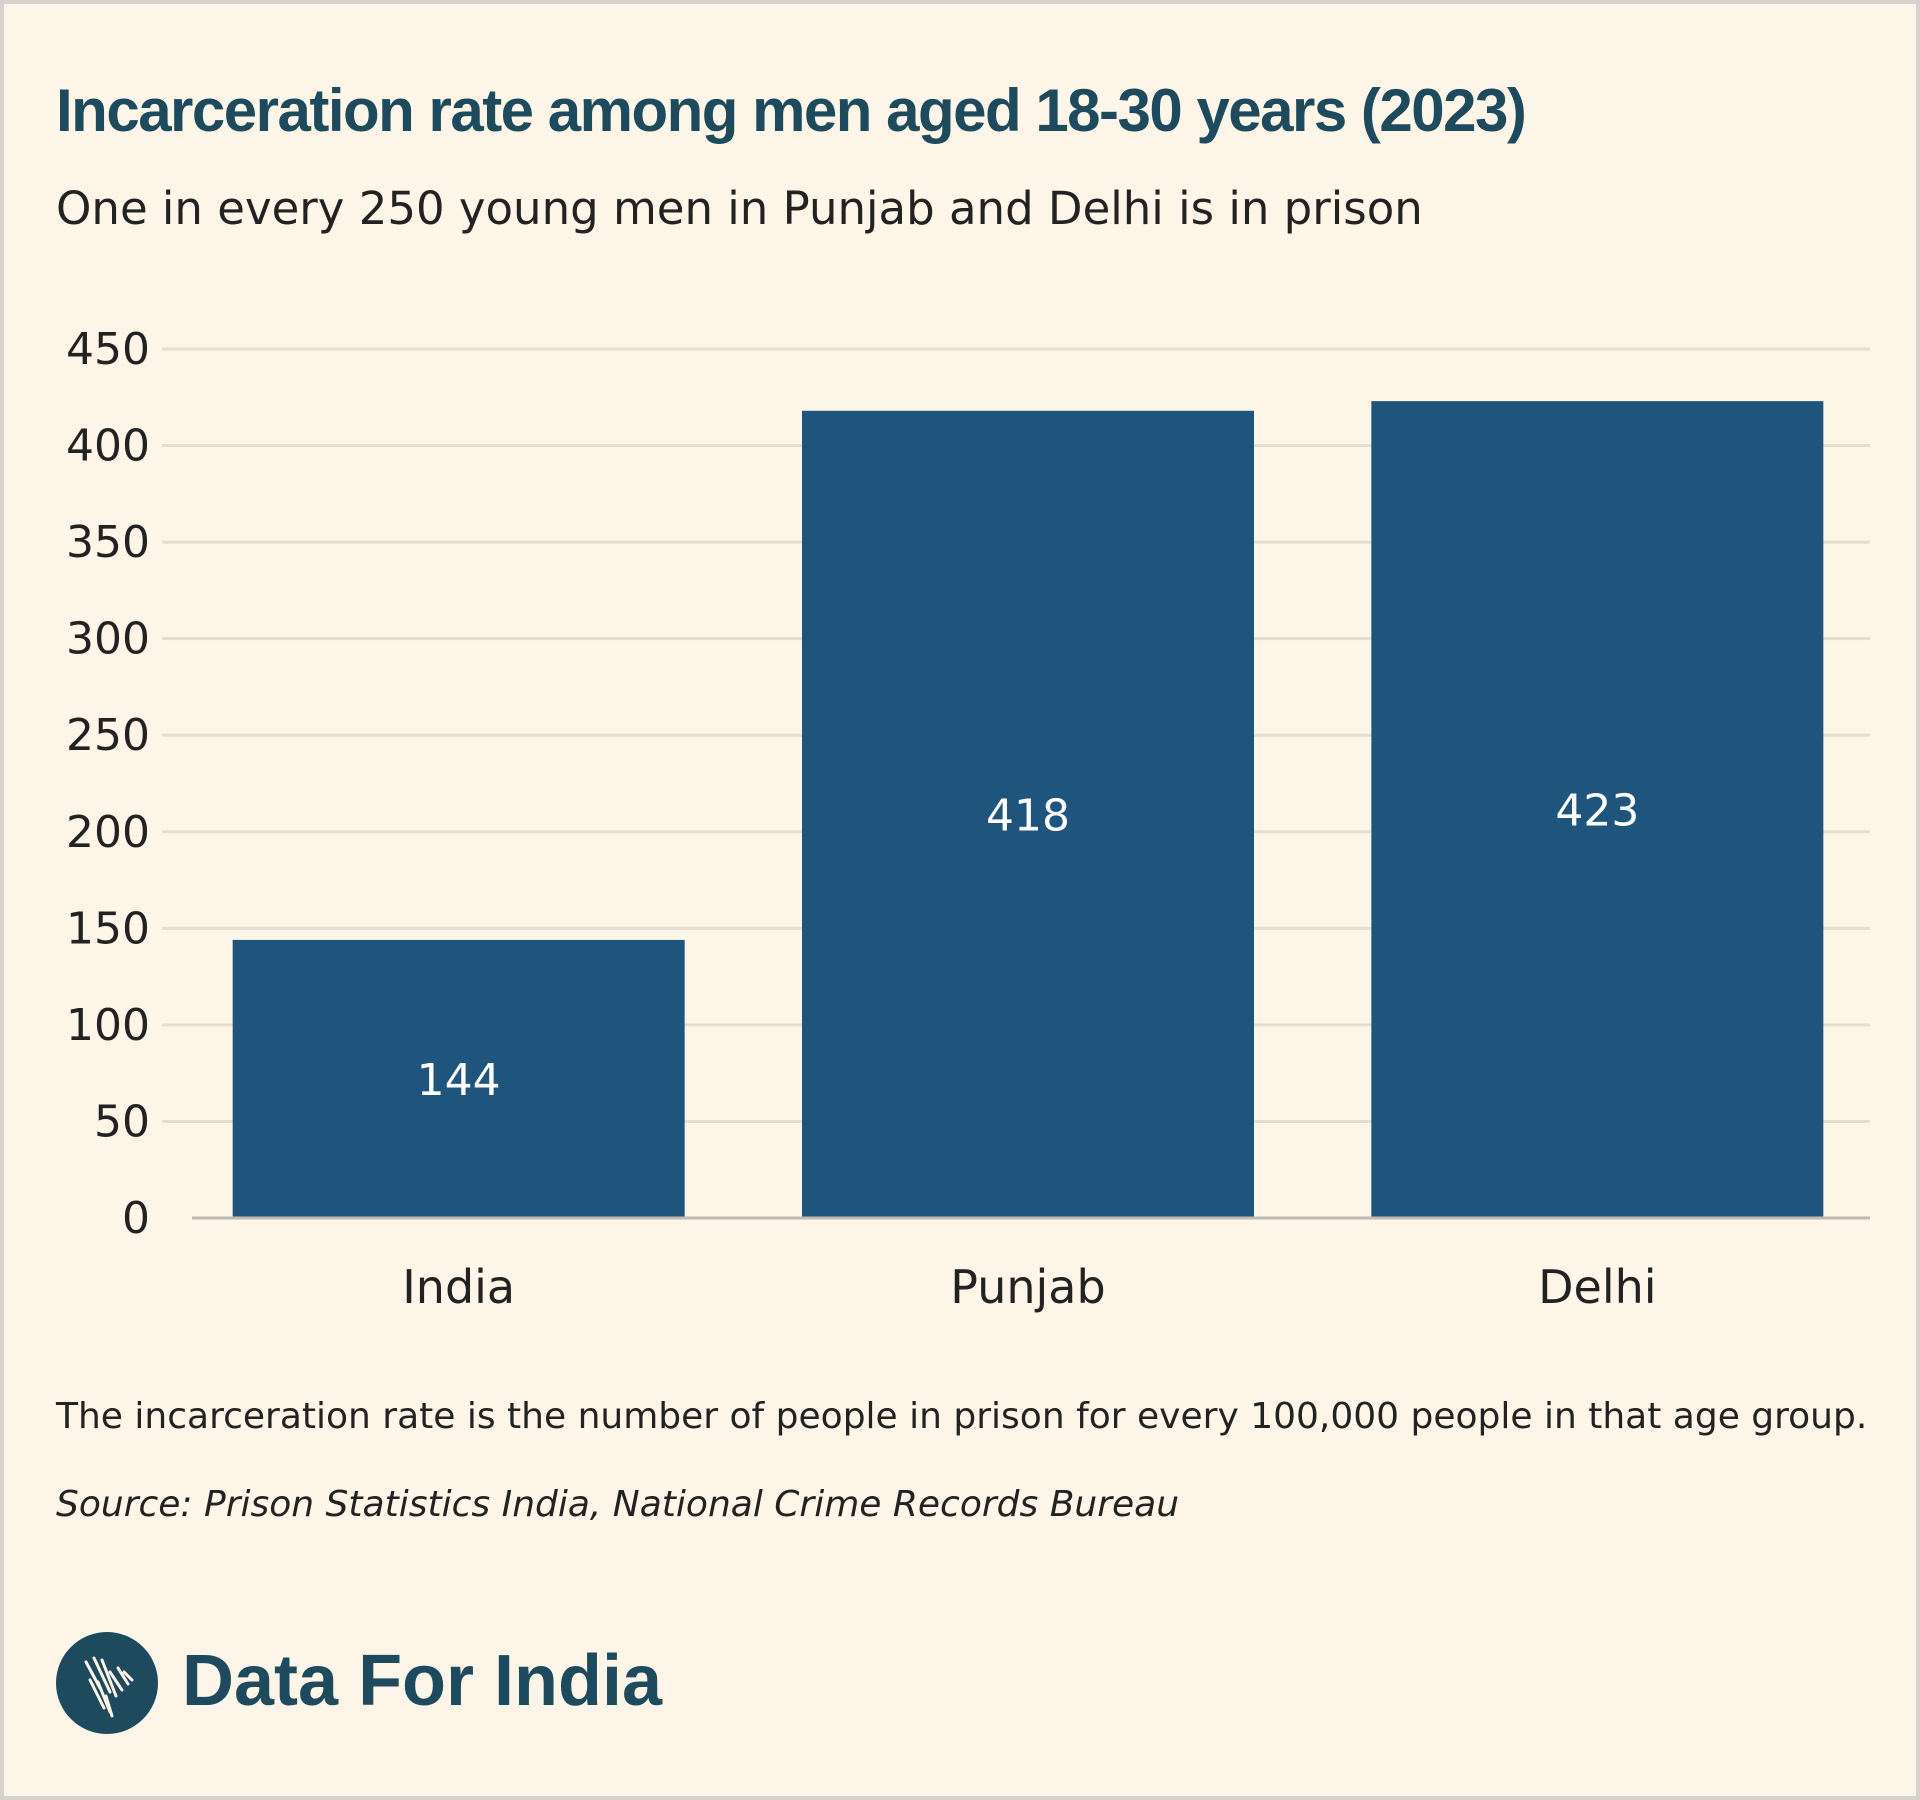 This screenshot has width=1920, height=1800. What do you see at coordinates (108, 735) in the screenshot?
I see `y-tick-label: 250` at bounding box center [108, 735].